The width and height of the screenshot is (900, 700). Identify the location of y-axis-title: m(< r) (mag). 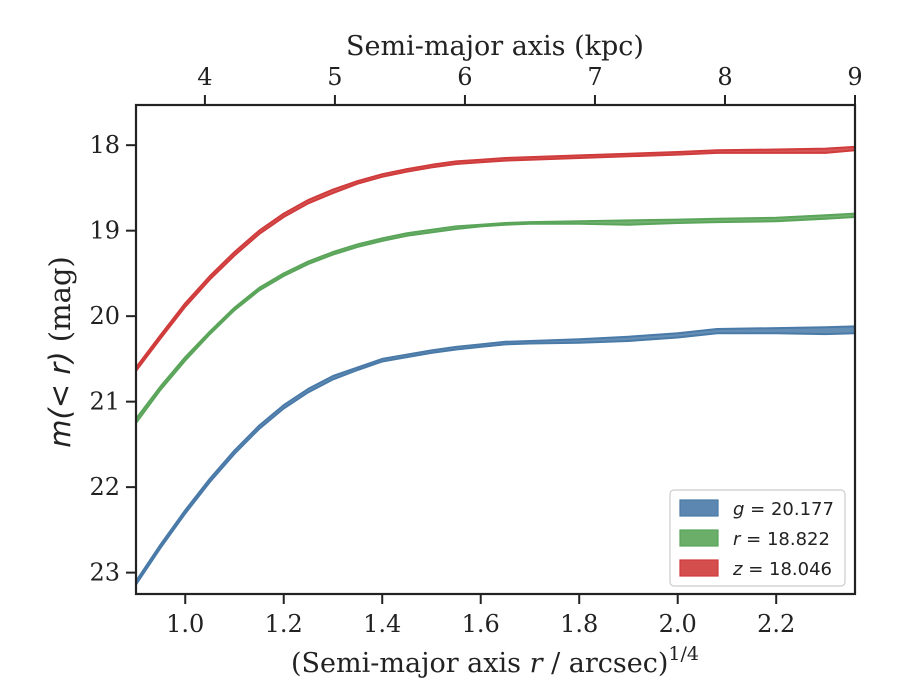
(60, 352).